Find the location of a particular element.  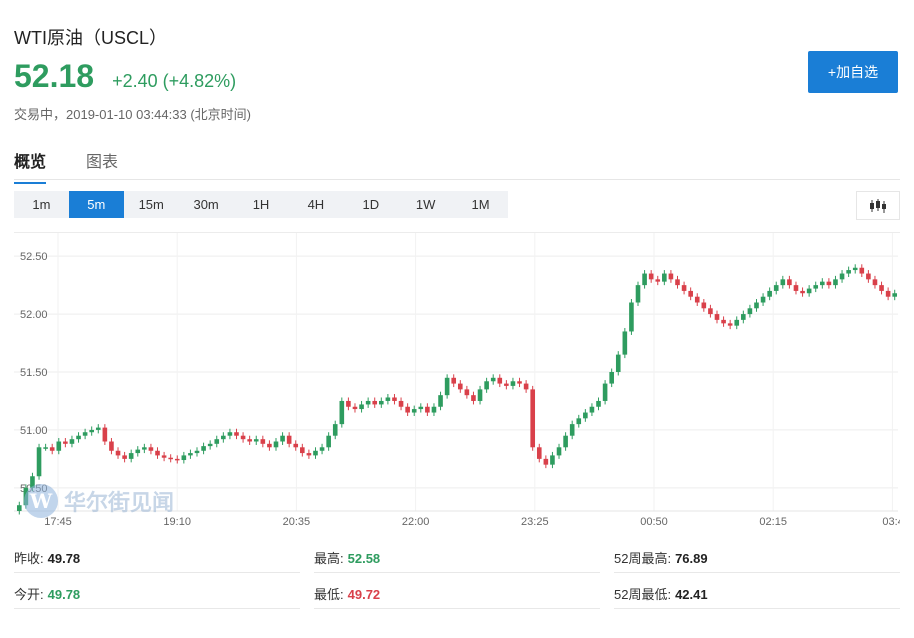

period-1w: 1W is located at coordinates (425, 204).